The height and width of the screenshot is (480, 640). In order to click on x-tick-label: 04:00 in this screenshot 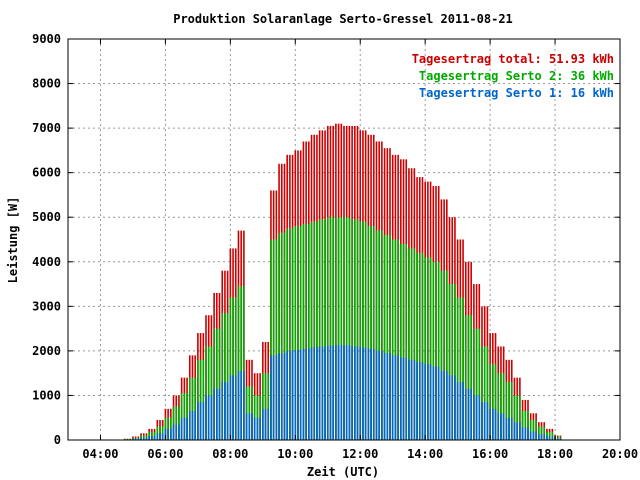, I will do `click(100, 454)`.